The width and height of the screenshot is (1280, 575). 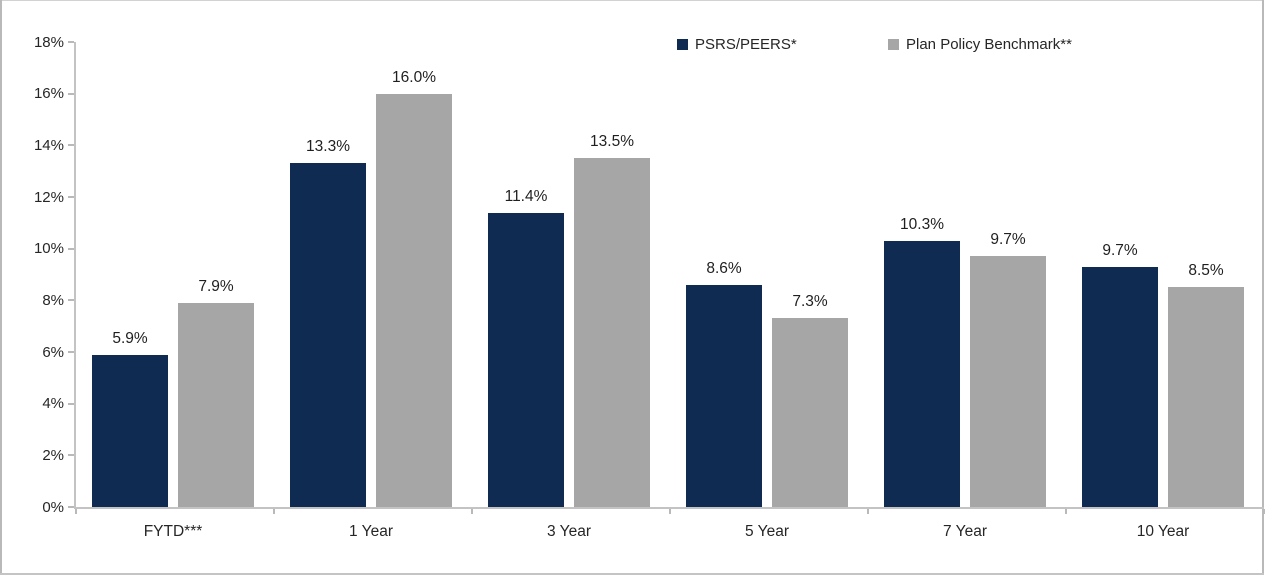 I want to click on bar-group: 13.3% 16.0%, so click(x=373, y=274).